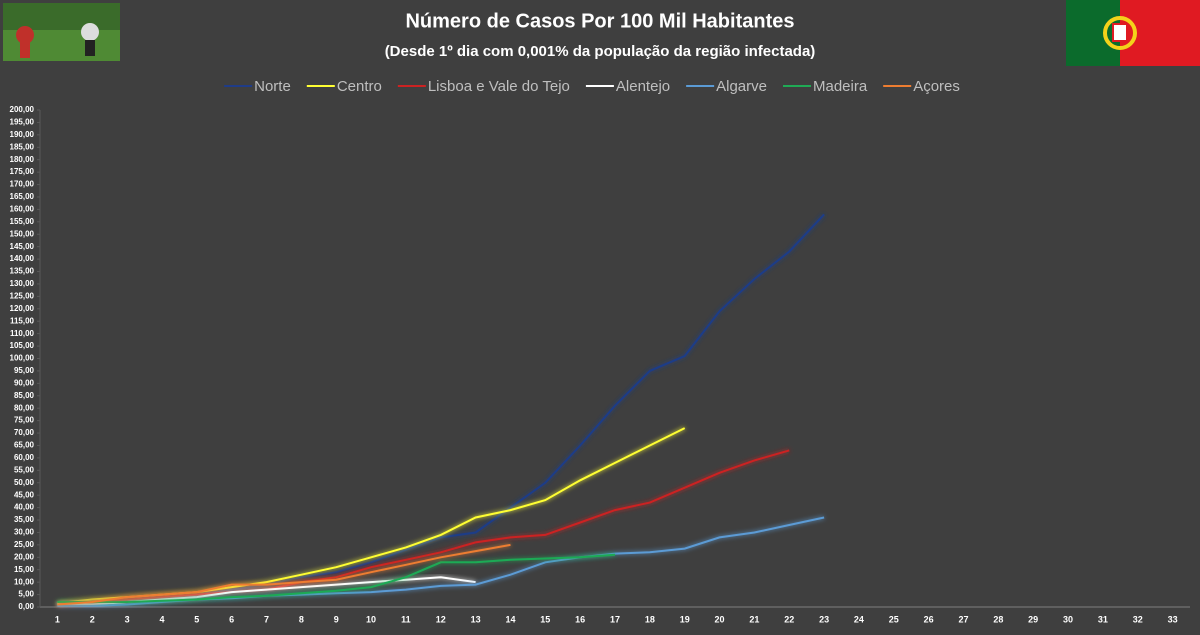 The image size is (1200, 635). What do you see at coordinates (894, 619) in the screenshot?
I see `x-tick-label: 25` at bounding box center [894, 619].